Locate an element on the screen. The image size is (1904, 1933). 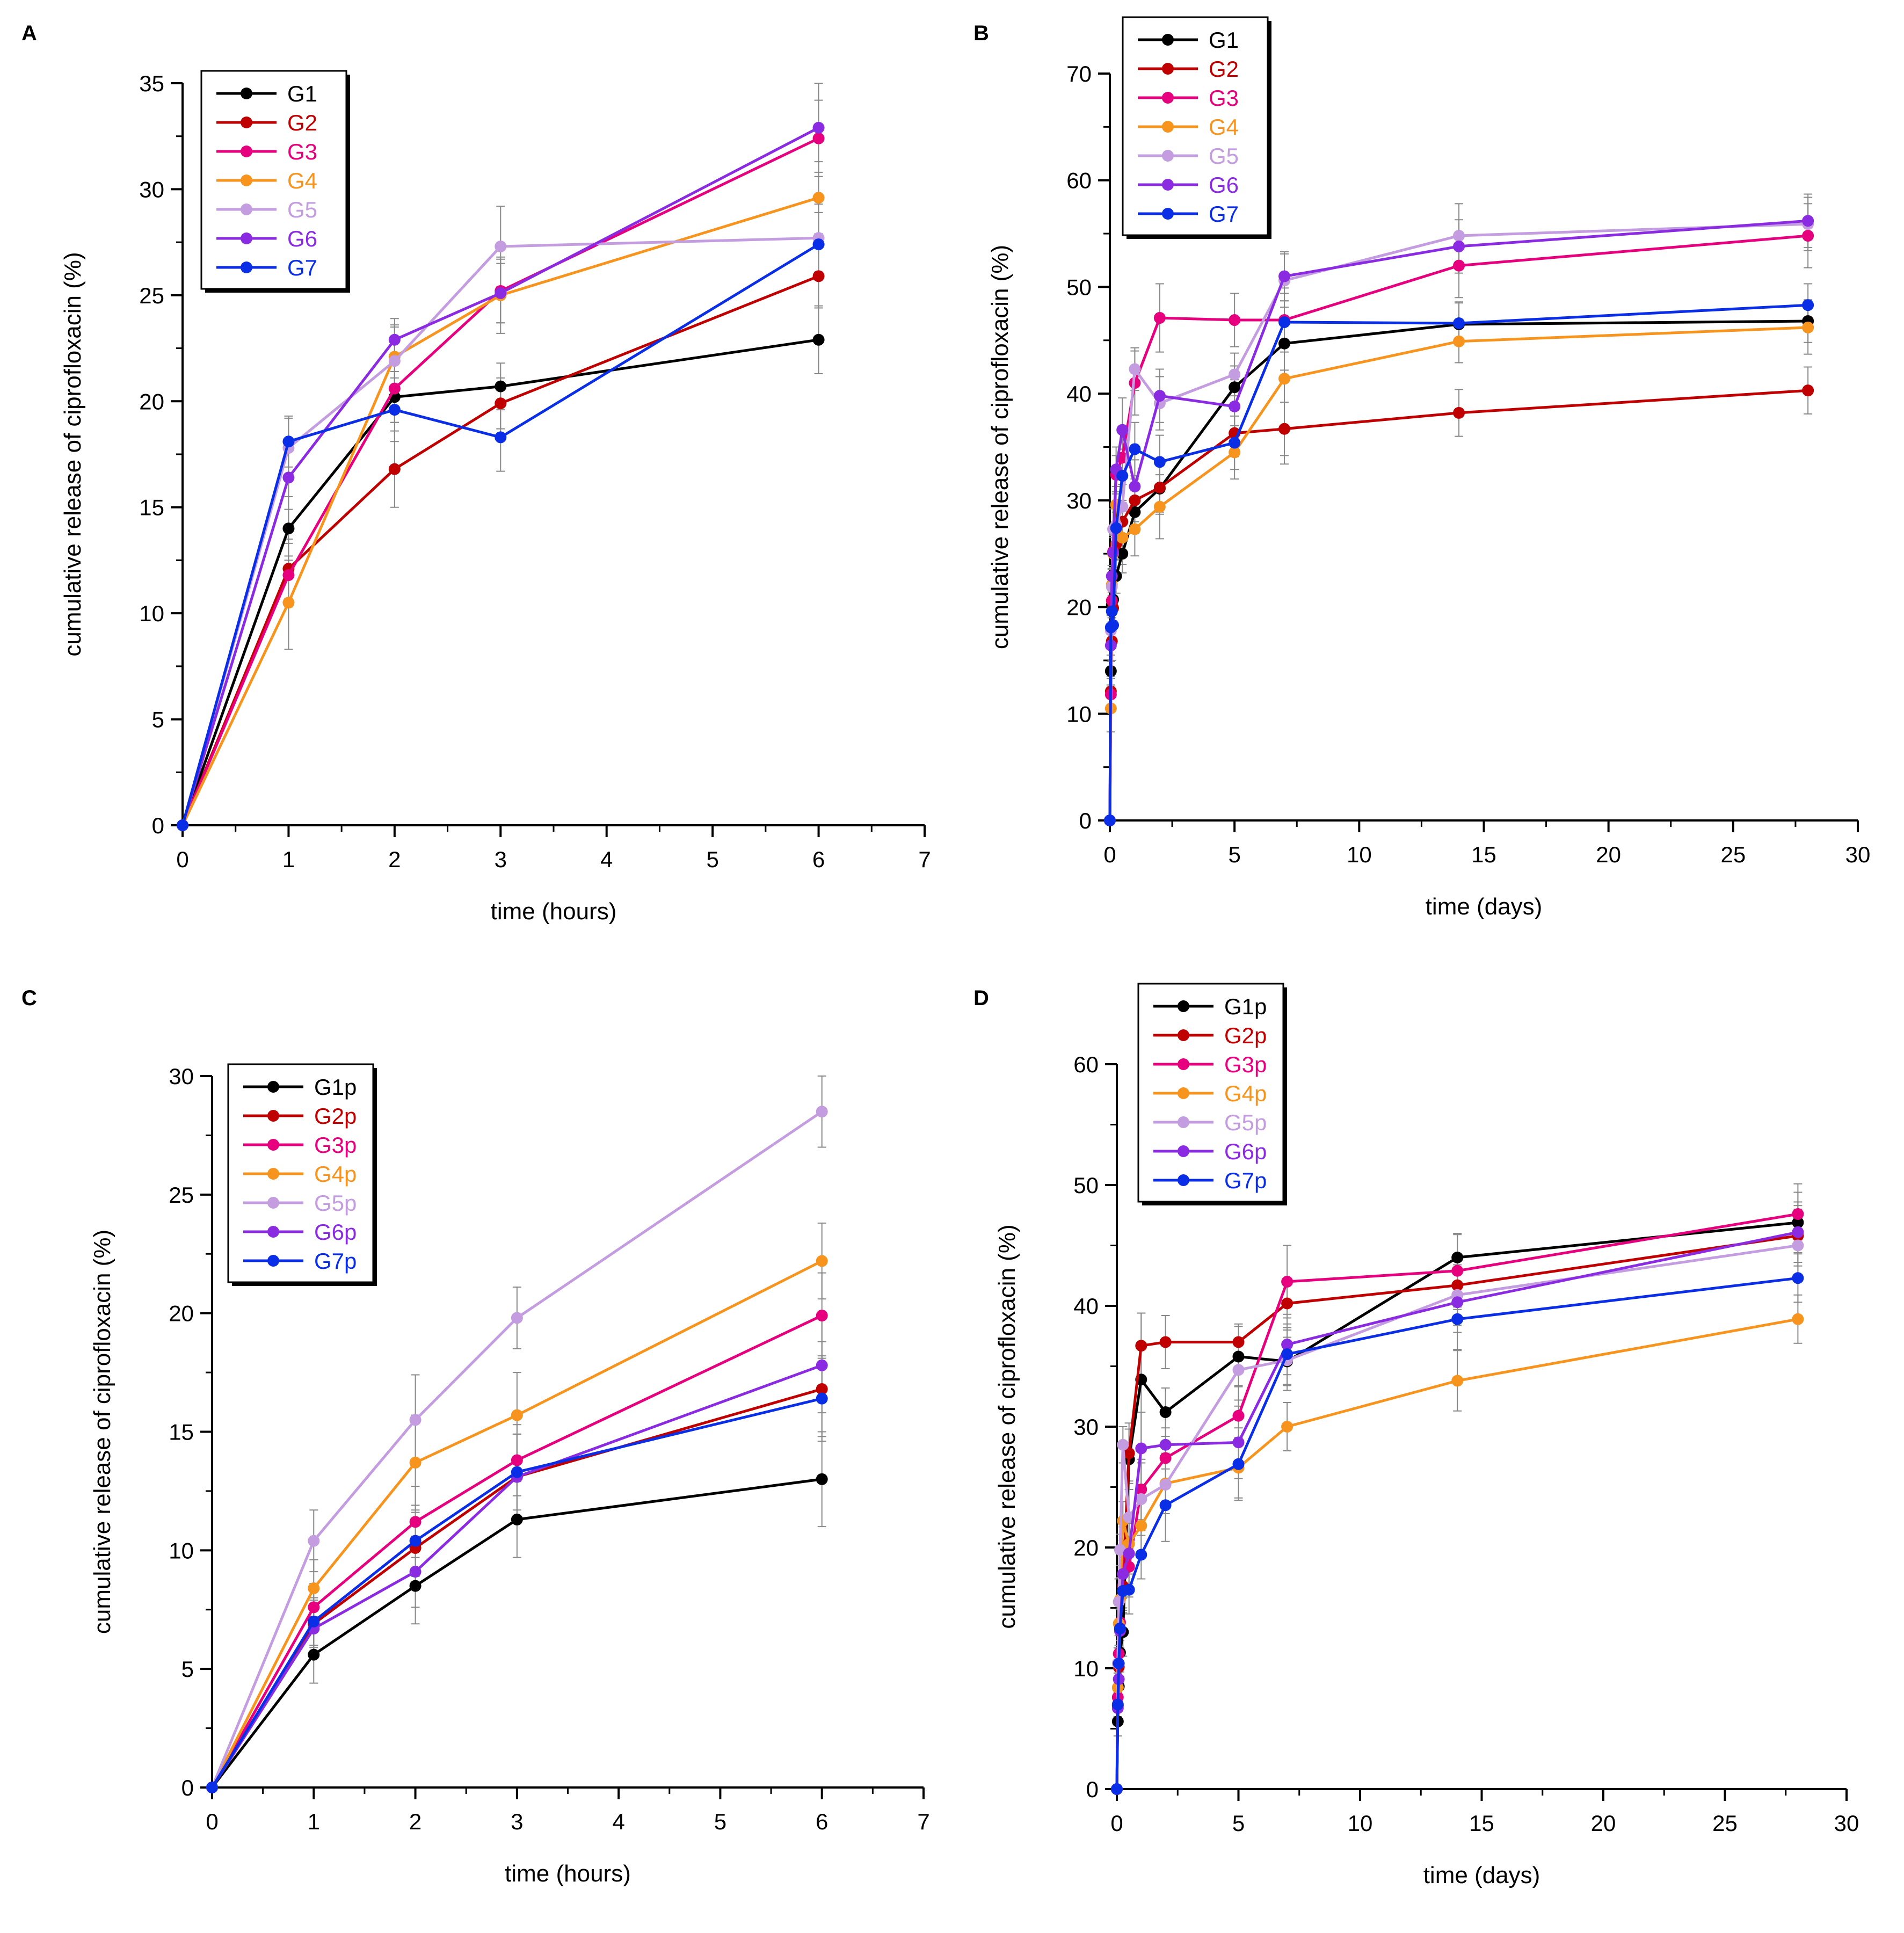
data-point-G4 is located at coordinates (1235, 452).